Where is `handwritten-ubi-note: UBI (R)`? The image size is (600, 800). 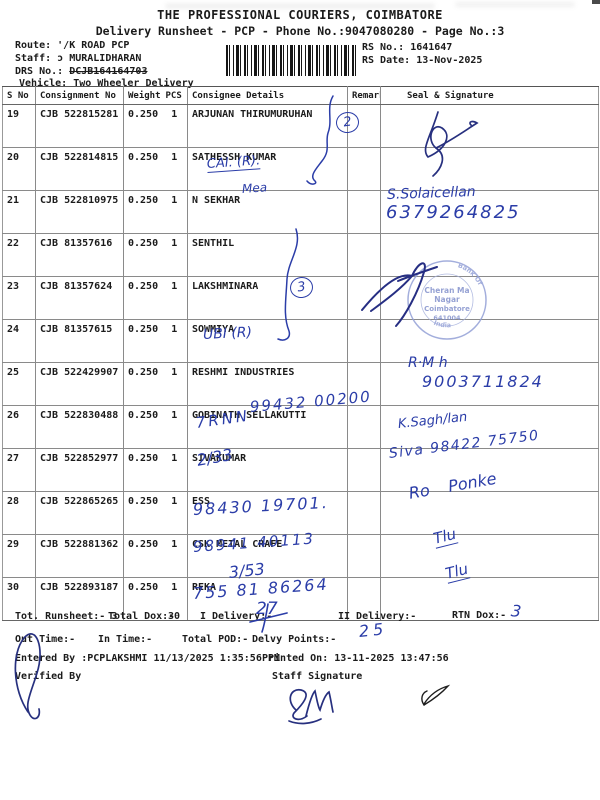
handwritten-ubi-note: UBI (R) is located at coordinates (227, 333).